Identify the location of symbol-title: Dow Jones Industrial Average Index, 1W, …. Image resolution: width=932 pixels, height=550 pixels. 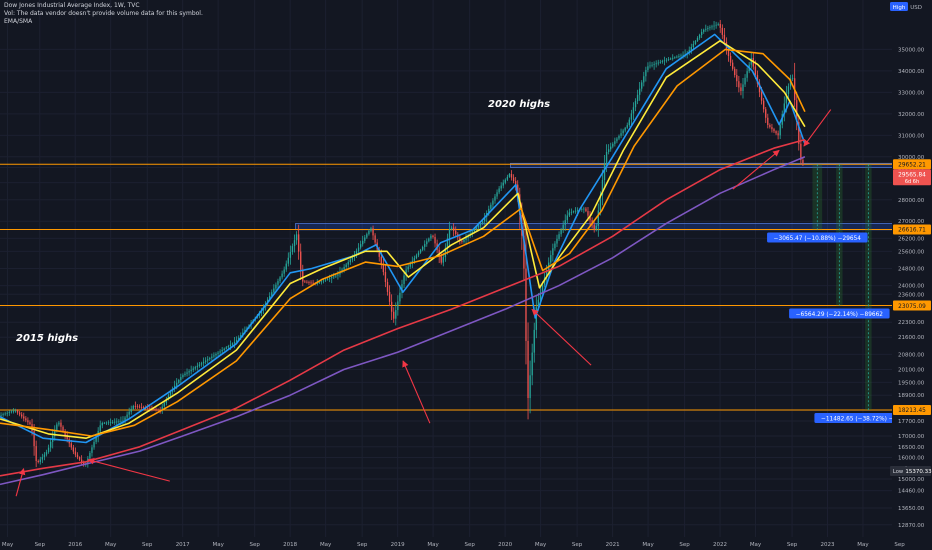
(72, 5).